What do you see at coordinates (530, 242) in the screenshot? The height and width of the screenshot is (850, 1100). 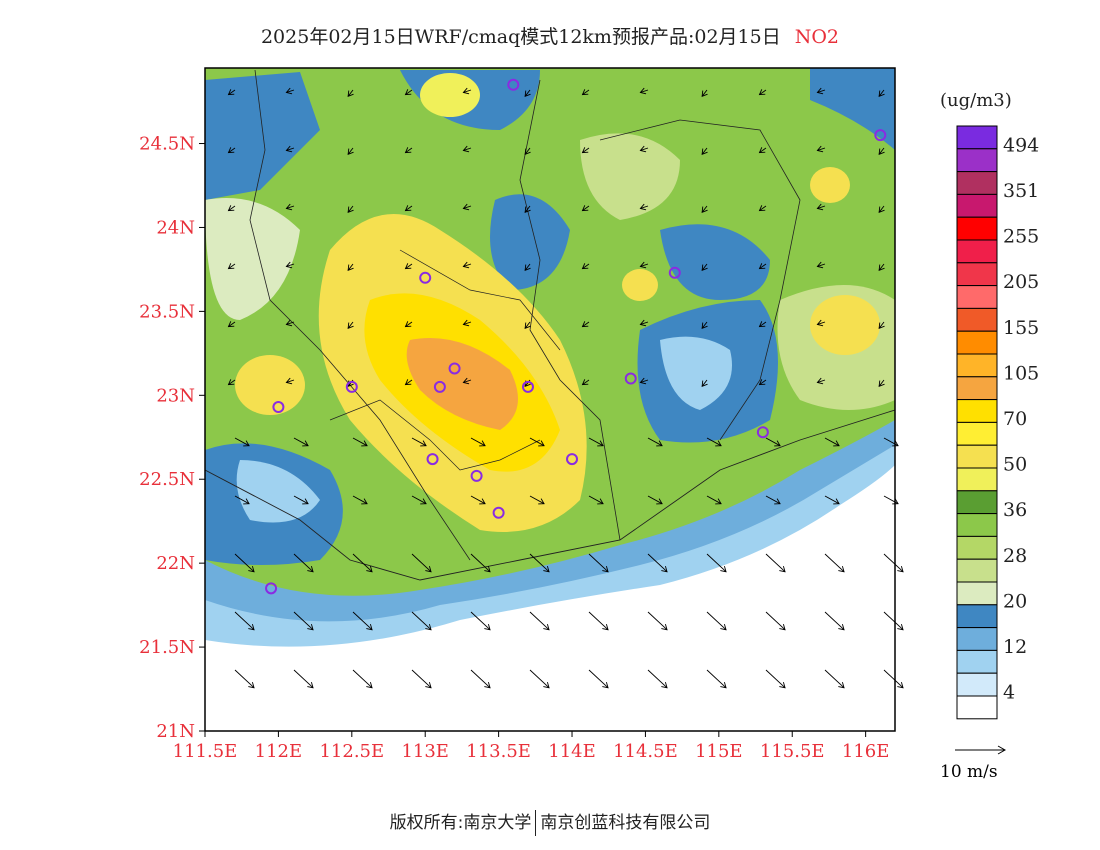 I see `low-area-north` at bounding box center [530, 242].